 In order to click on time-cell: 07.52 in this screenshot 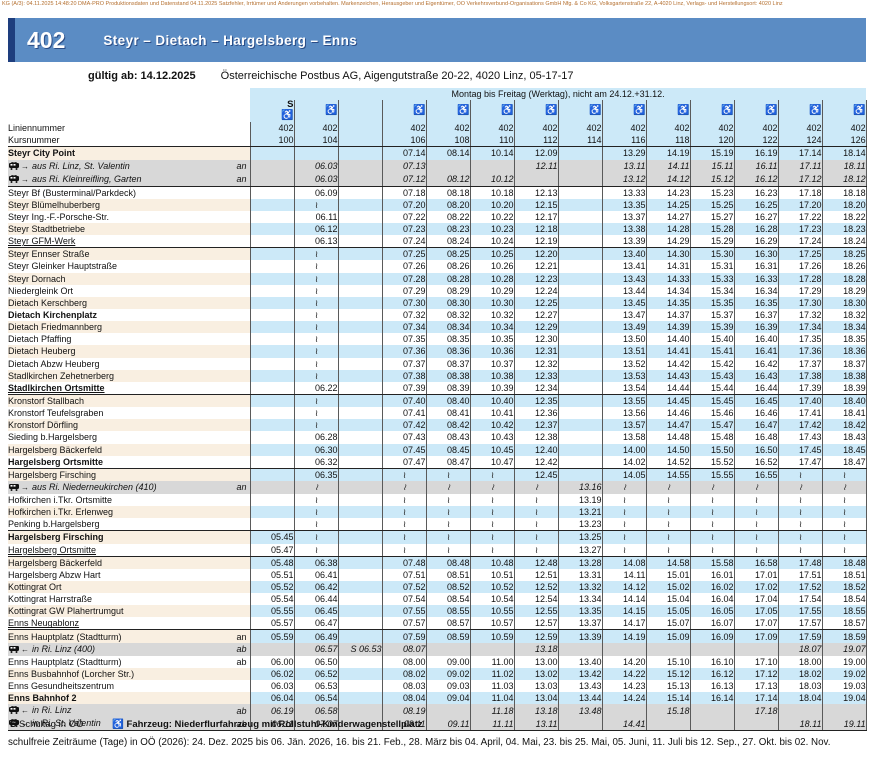, I will do `click(404, 587)`.